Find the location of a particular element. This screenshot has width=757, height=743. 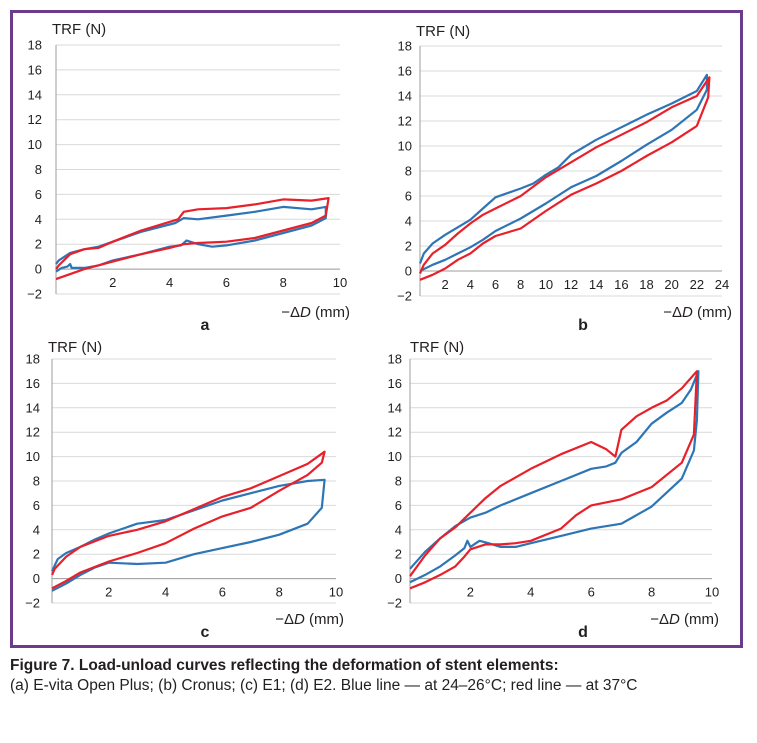

x-tick-label: 24 is located at coordinates (722, 284).